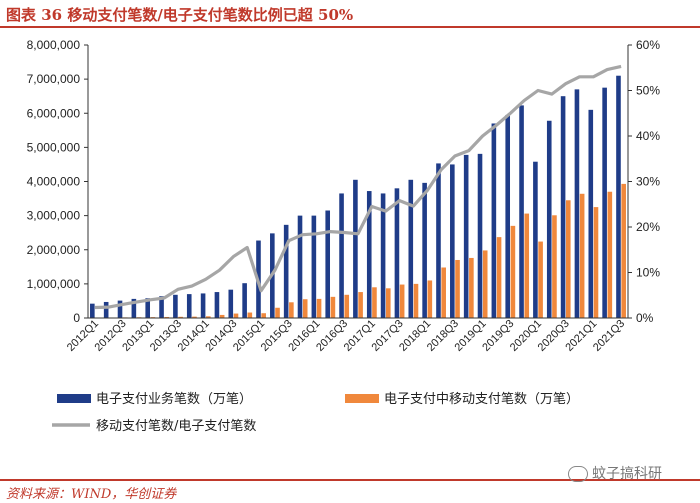  What do you see at coordinates (648, 45) in the screenshot?
I see `y-right-tick-label: 60%` at bounding box center [648, 45].